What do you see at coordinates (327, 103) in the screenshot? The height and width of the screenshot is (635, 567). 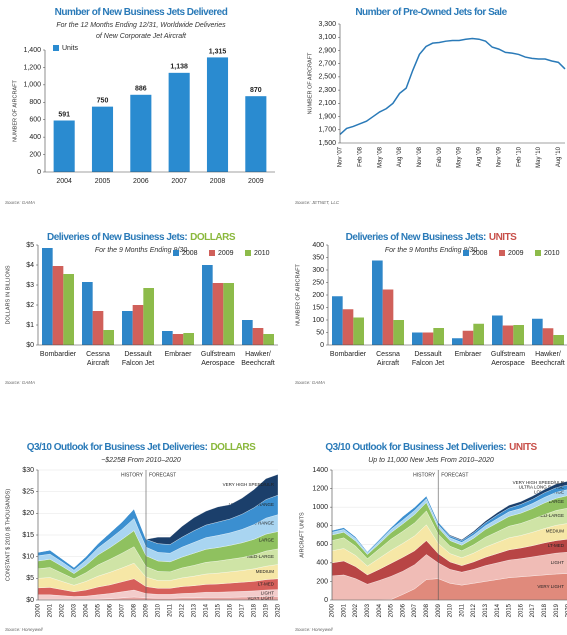 I see `y-tick-label: 2,100` at bounding box center [327, 103].